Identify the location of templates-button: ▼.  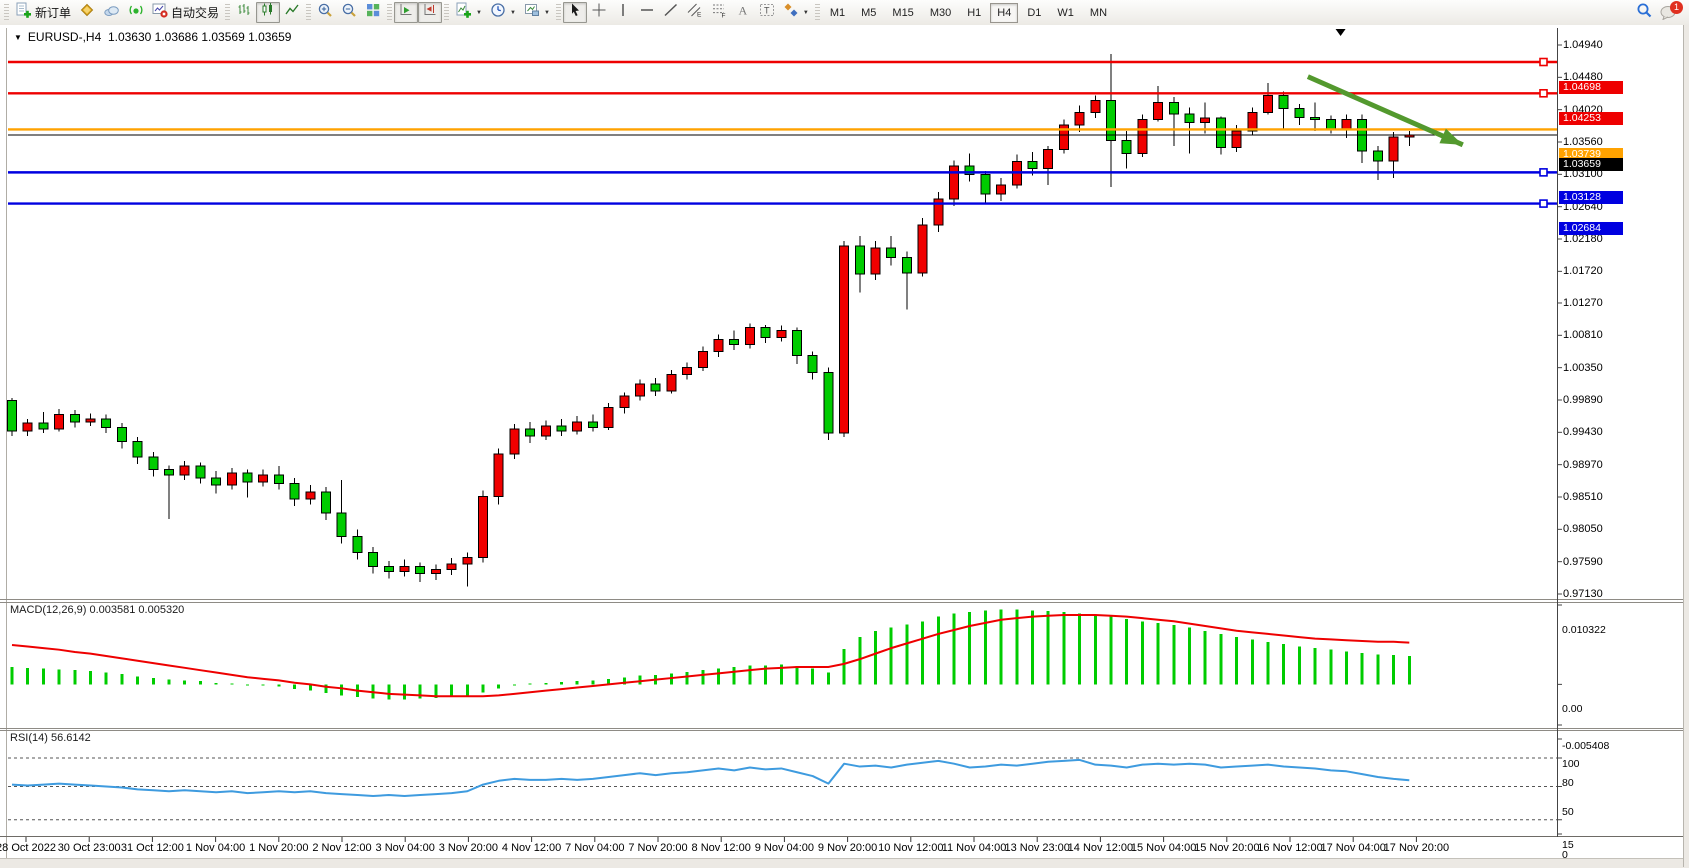
(537, 12).